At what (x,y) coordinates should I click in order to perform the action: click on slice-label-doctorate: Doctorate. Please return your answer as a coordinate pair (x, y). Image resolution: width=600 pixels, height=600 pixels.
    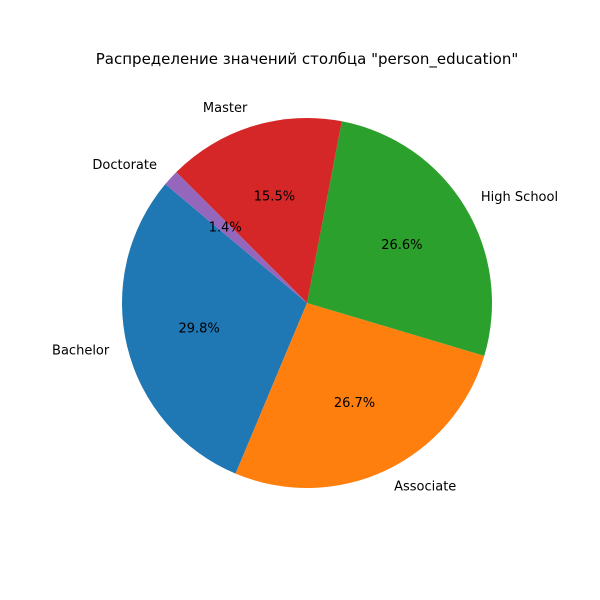
    Looking at the image, I should click on (124, 165).